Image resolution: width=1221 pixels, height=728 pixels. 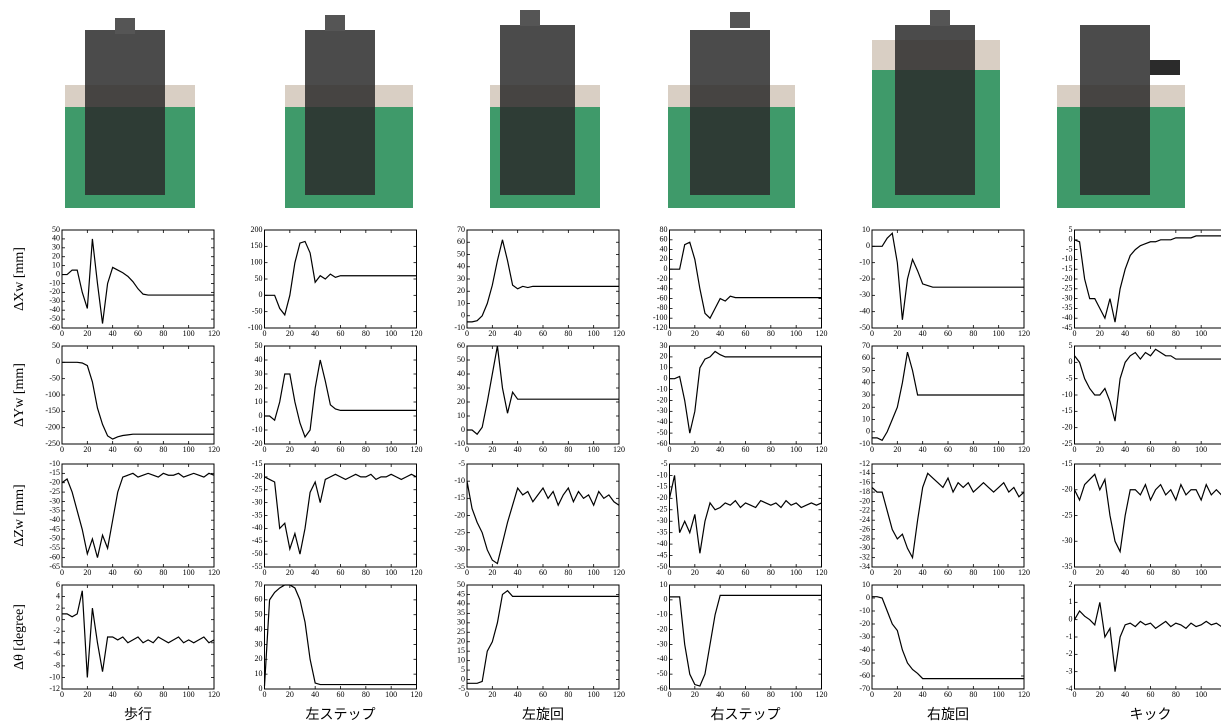 What do you see at coordinates (864, 566) in the screenshot?
I see `y-tick-label: -34` at bounding box center [864, 566].